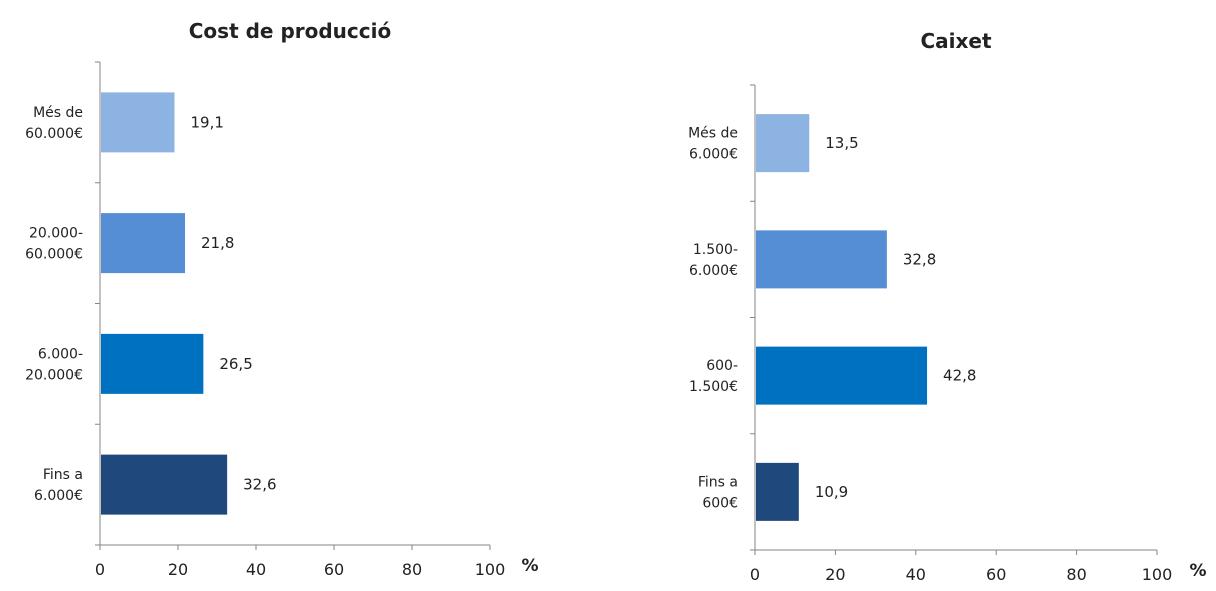  Describe the element at coordinates (841, 143) in the screenshot. I see `bar-value-label: 13,5` at that location.